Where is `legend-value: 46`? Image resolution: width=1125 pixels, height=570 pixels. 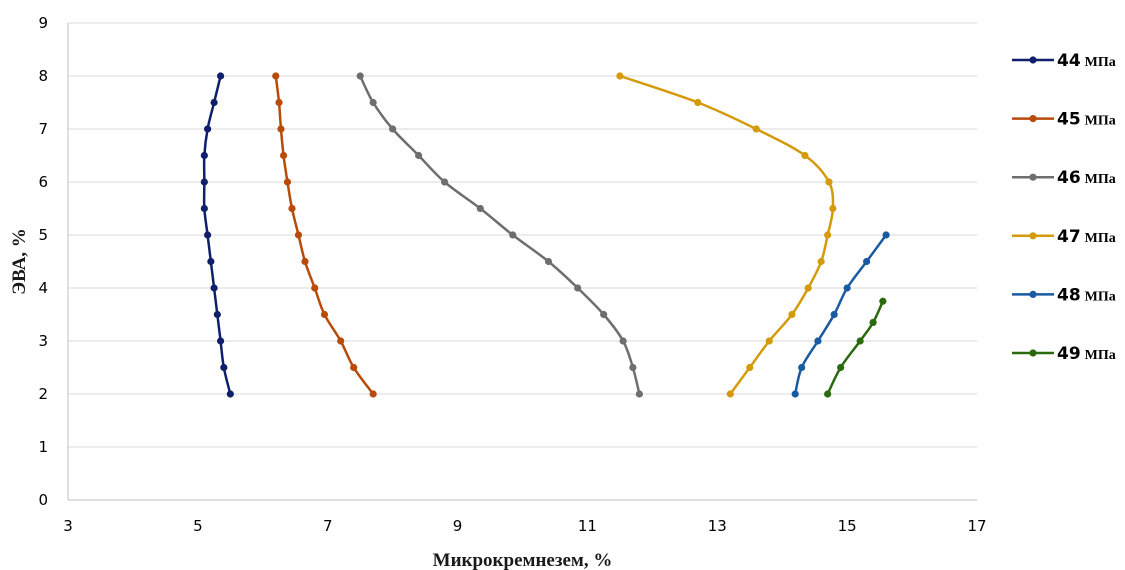 legend-value: 46 is located at coordinates (1069, 178).